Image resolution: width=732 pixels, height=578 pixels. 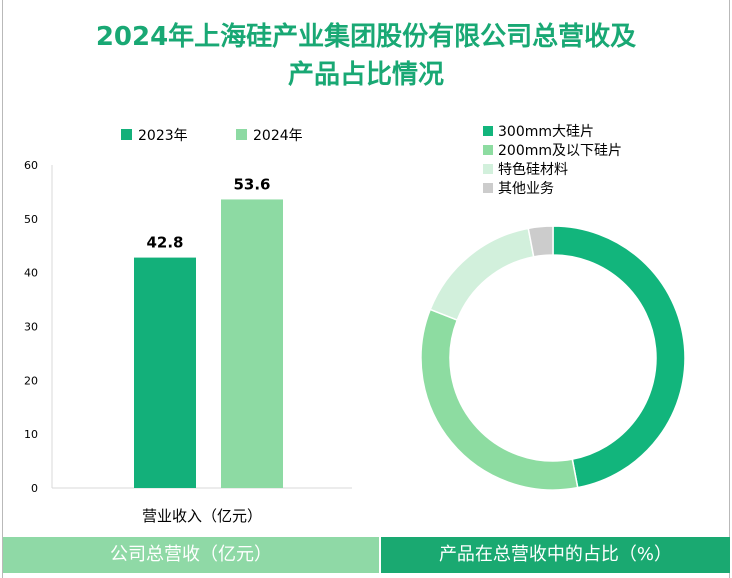 What do you see at coordinates (619, 357) in the screenshot?
I see `donut-slice-300mm大硅片` at bounding box center [619, 357].